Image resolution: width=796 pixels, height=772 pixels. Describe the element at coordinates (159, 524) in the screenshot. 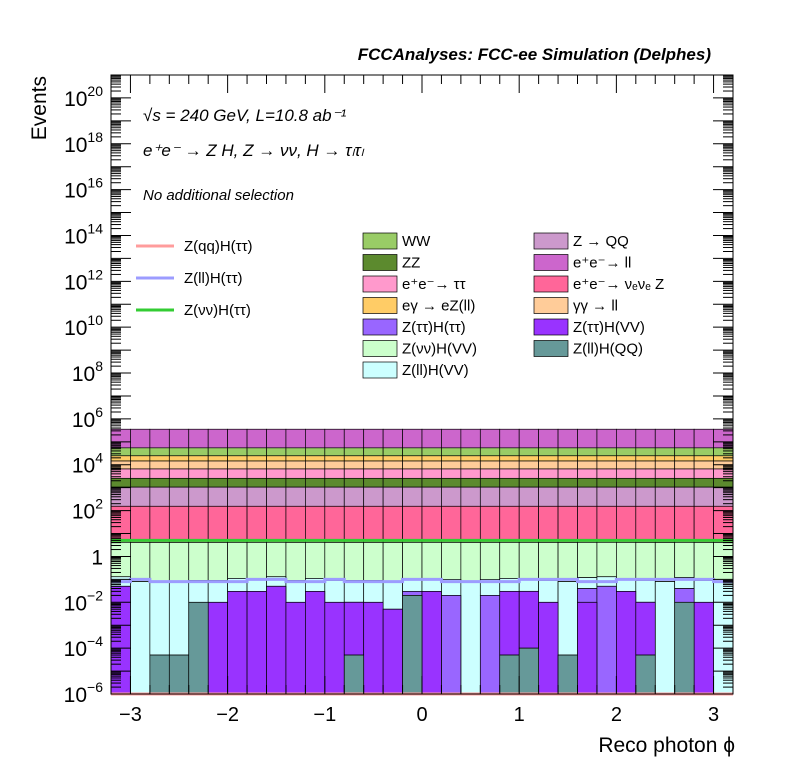

I see `bar-e⁺e⁻→ νₑνₑ Z-bin-2` at that location.